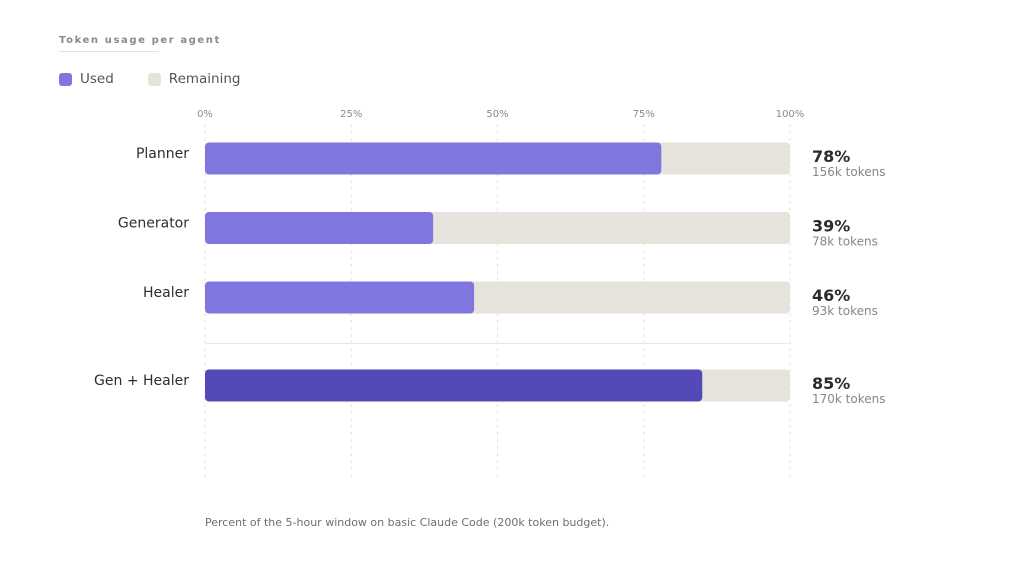 Image resolution: width=1024 pixels, height=571 pixels. Describe the element at coordinates (790, 114) in the screenshot. I see `x-tick-label: 100%` at that location.